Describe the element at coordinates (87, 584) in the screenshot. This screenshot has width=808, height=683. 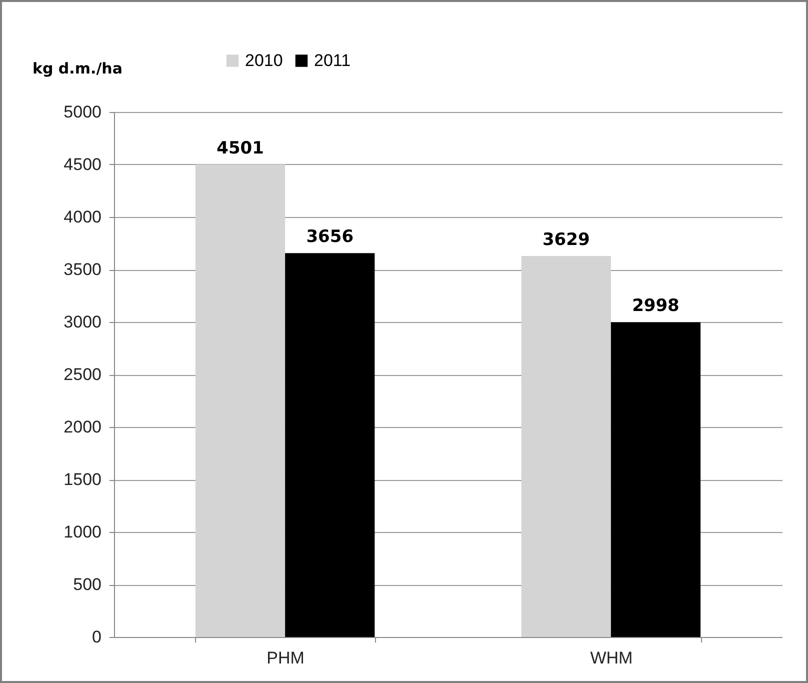
I see `y-tick-label: 500` at that location.